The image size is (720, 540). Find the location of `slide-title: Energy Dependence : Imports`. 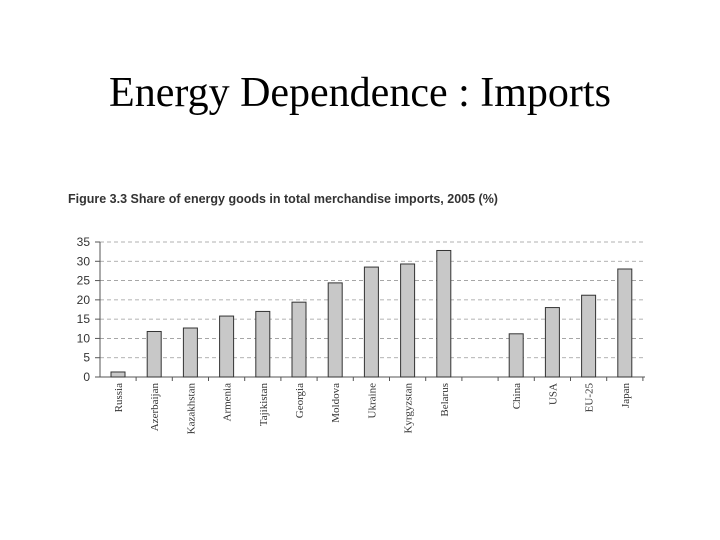

slide-title: Energy Dependence : Imports is located at coordinates (360, 93).